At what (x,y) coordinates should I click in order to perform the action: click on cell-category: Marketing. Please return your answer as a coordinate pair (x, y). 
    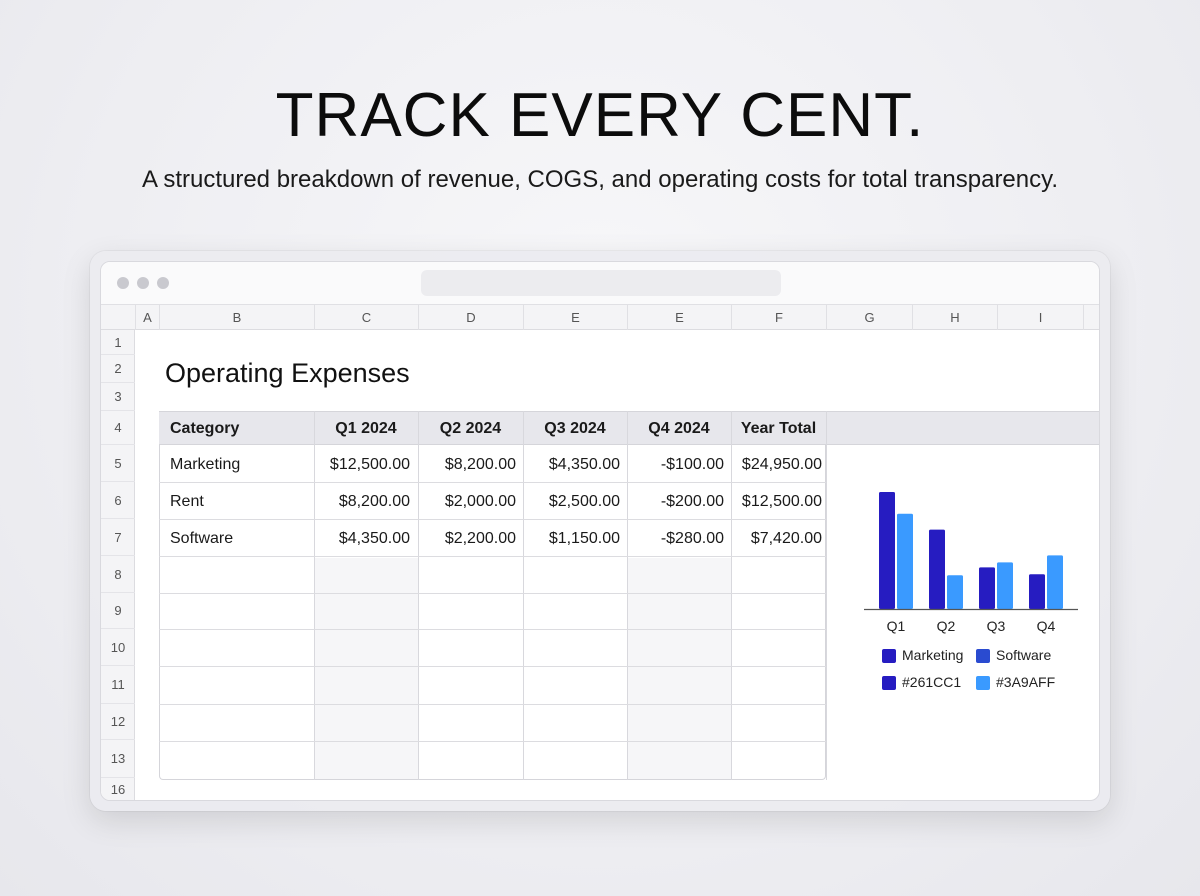
    Looking at the image, I should click on (205, 464).